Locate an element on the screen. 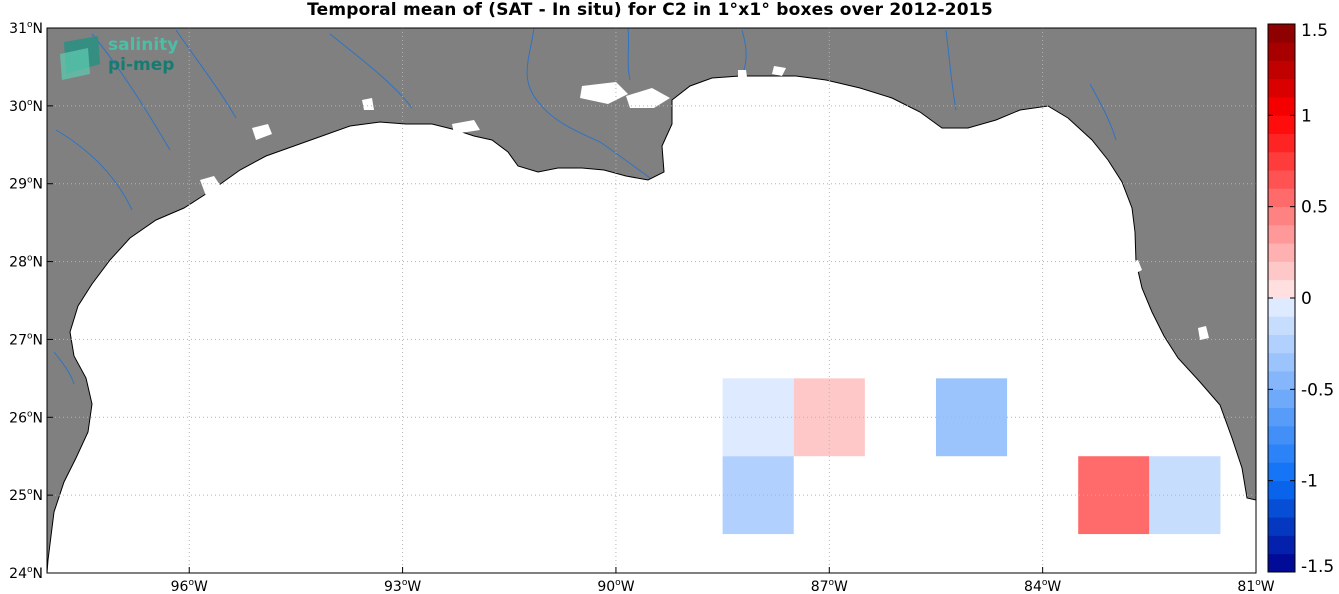 The height and width of the screenshot is (594, 1339). colorbar-tick-label: -0.5 is located at coordinates (1317, 390).